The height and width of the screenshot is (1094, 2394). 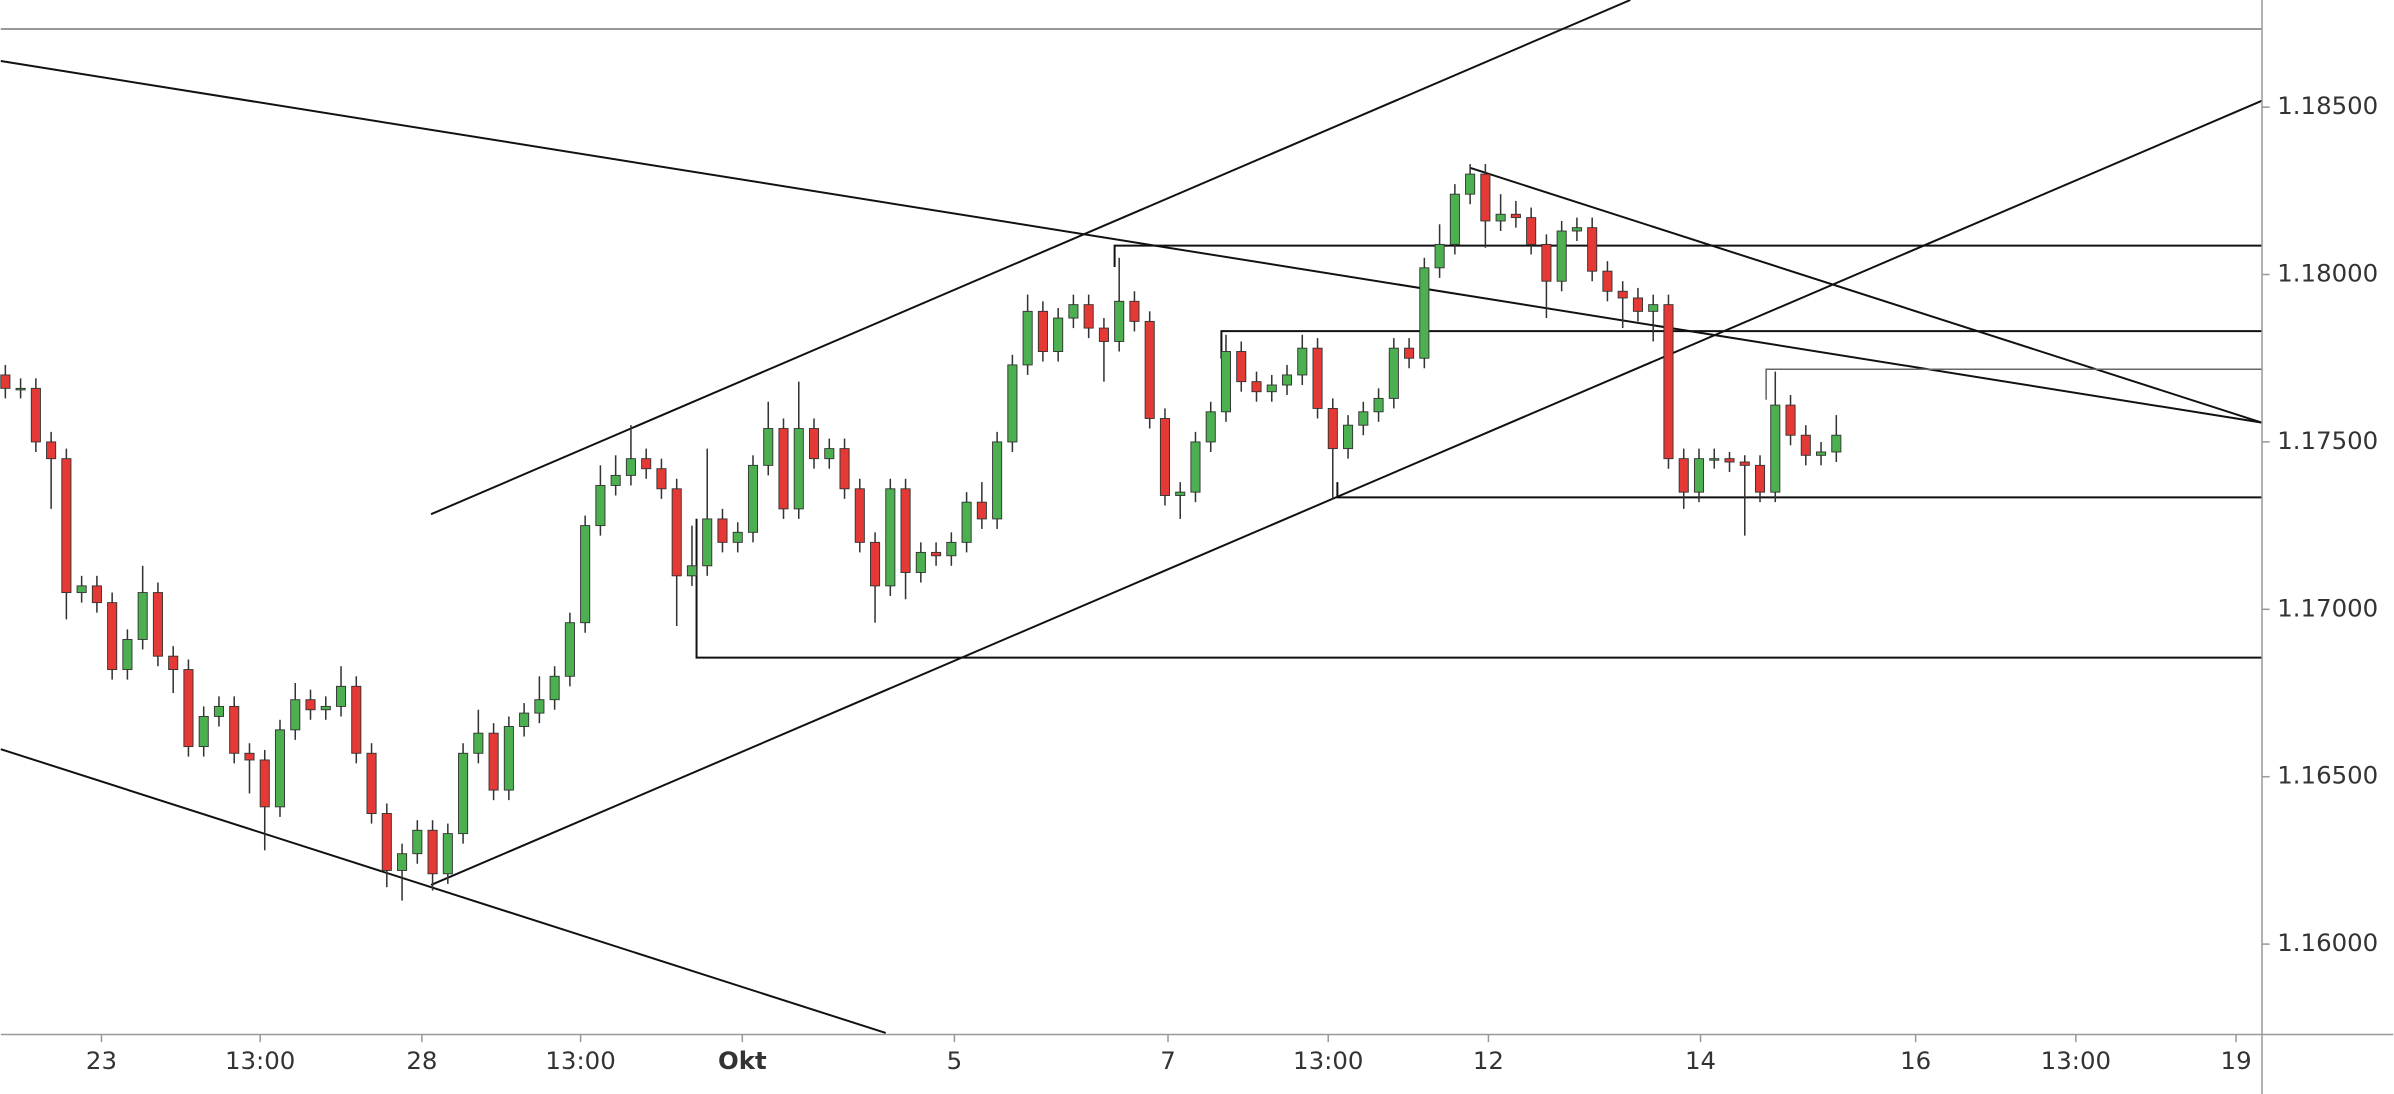 What do you see at coordinates (421, 1060) in the screenshot?
I see `x-tick-label: 28` at bounding box center [421, 1060].